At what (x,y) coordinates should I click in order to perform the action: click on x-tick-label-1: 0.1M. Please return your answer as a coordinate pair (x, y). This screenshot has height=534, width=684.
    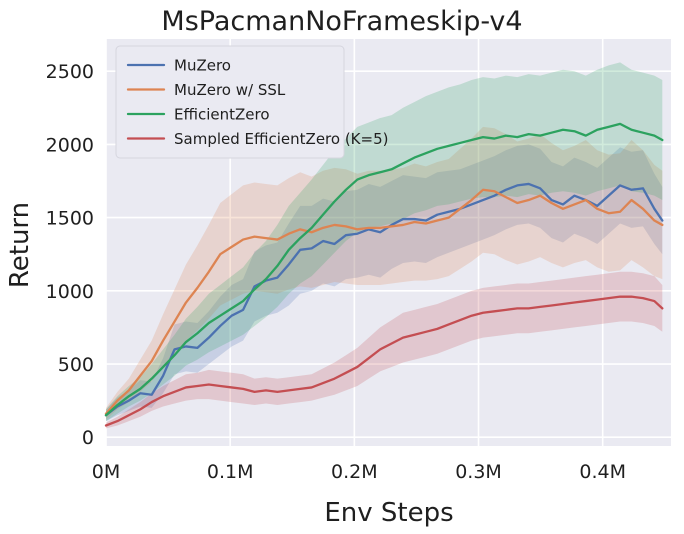
    Looking at the image, I should click on (230, 472).